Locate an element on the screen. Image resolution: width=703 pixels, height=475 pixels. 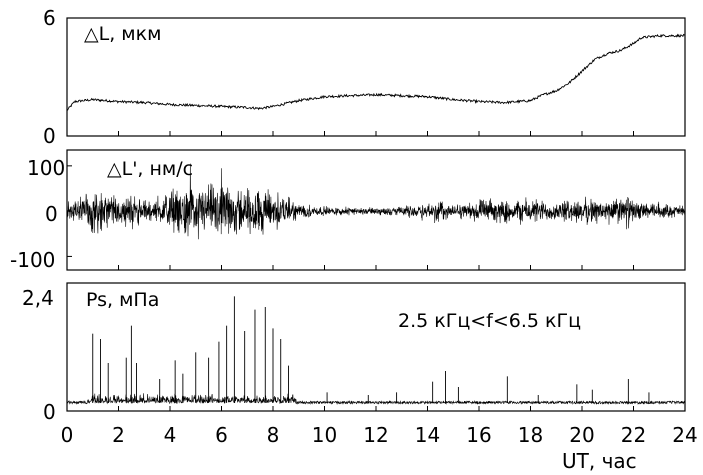
x-tick-label: 10 is located at coordinates (324, 435).